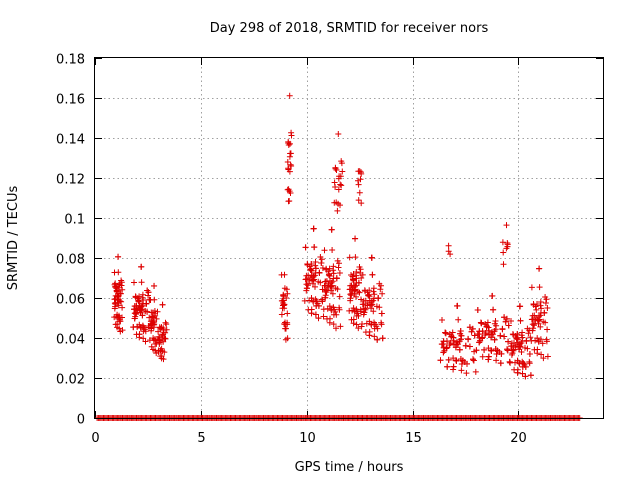  What do you see at coordinates (95, 438) in the screenshot?
I see `x-tick-label: 0` at bounding box center [95, 438].